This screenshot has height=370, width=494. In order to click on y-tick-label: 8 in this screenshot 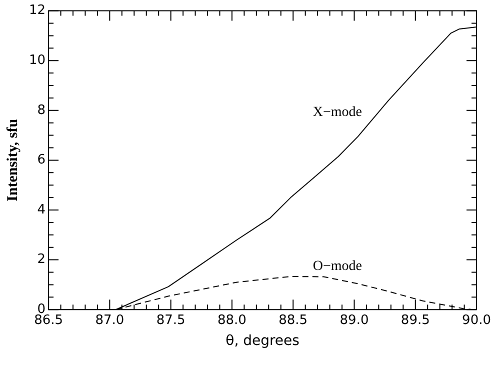, I will do `click(41, 110)`.